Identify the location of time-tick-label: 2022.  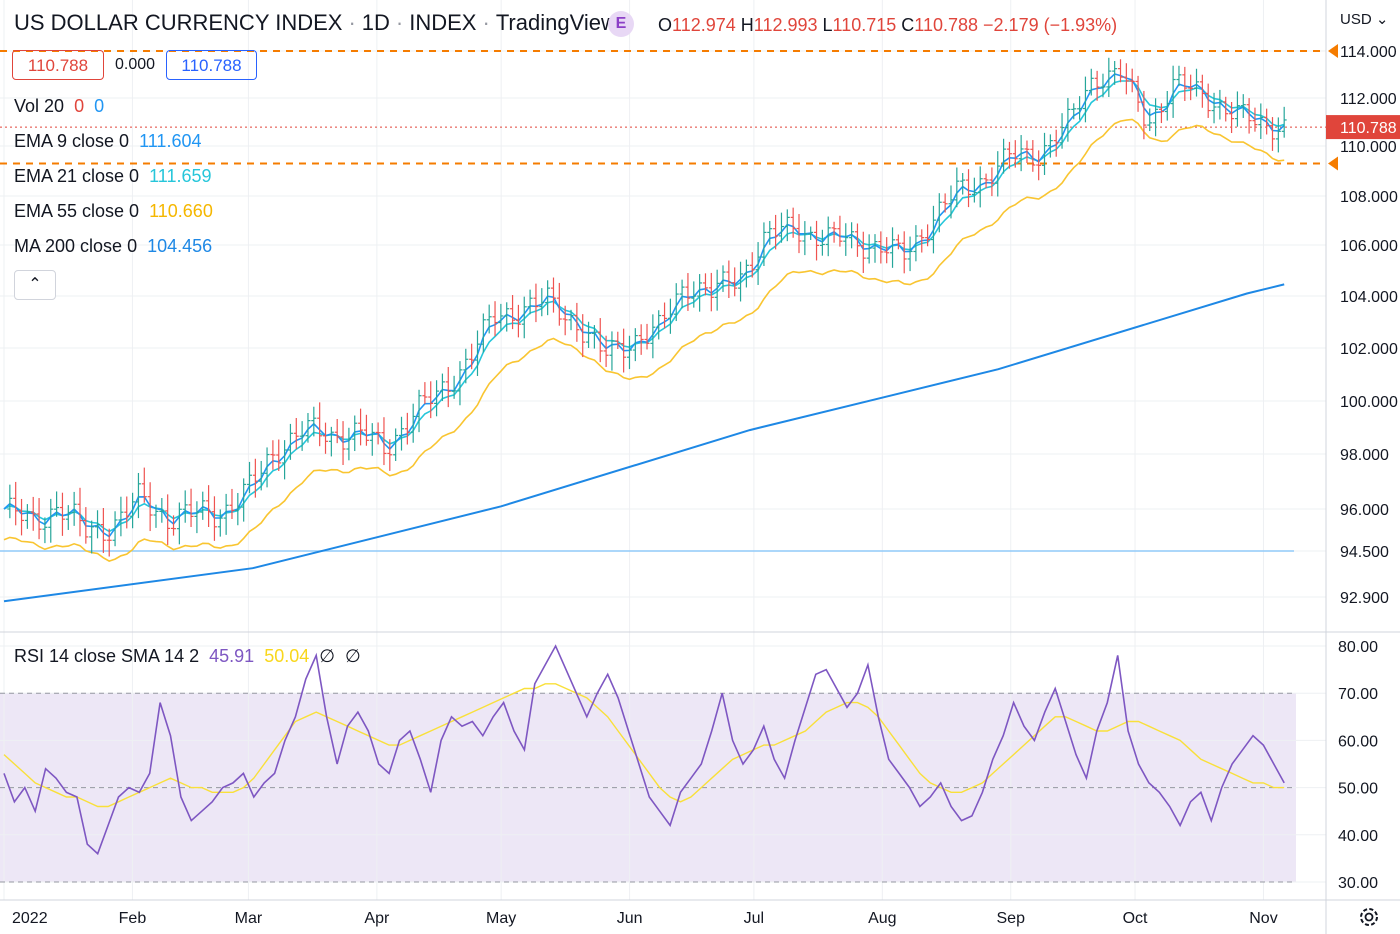
(30, 918).